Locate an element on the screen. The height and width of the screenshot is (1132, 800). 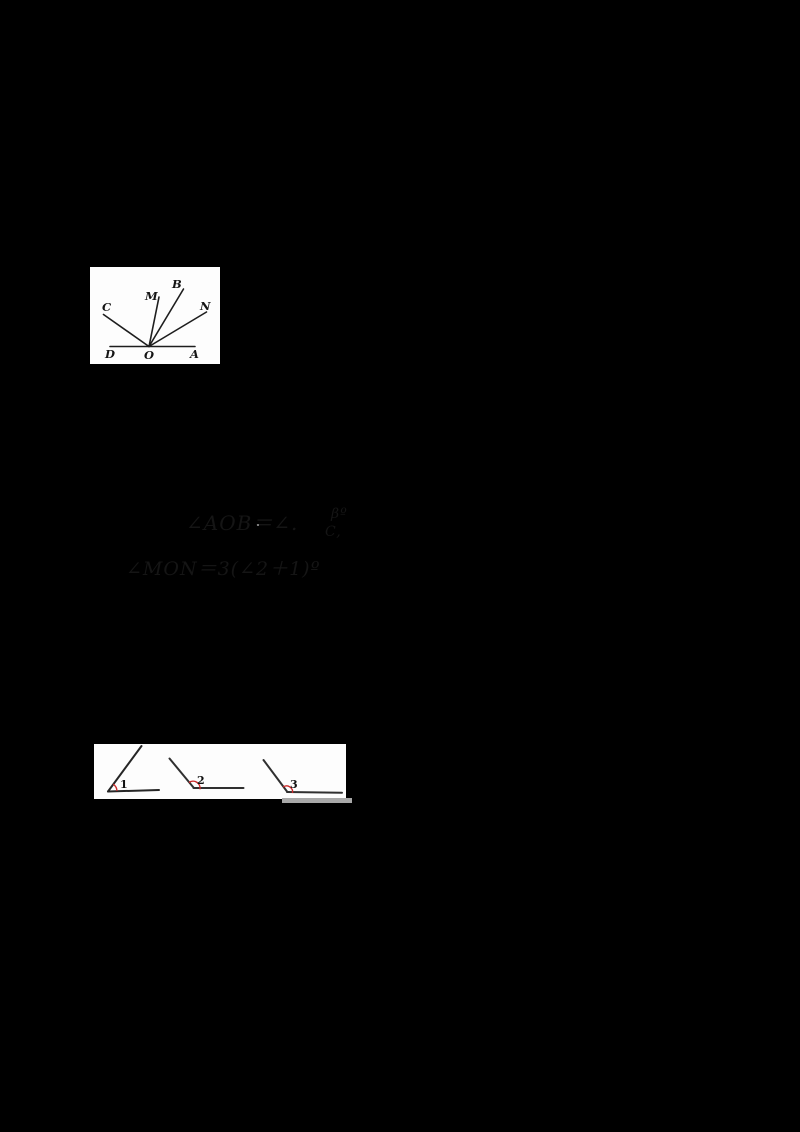
figure-rays-svg: C M B N D O A is located at coordinates (156, 319).